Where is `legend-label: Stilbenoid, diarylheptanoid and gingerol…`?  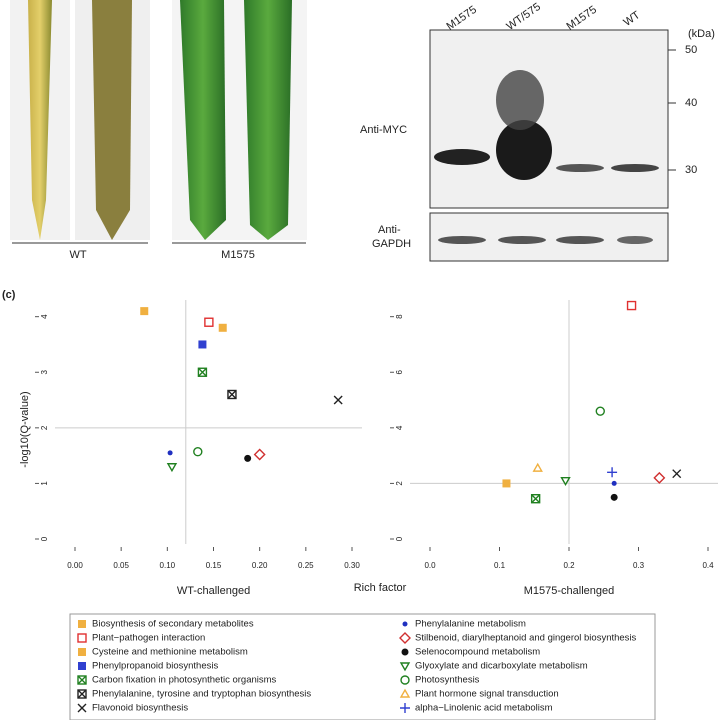 legend-label: Stilbenoid, diarylheptanoid and gingerol… is located at coordinates (526, 638).